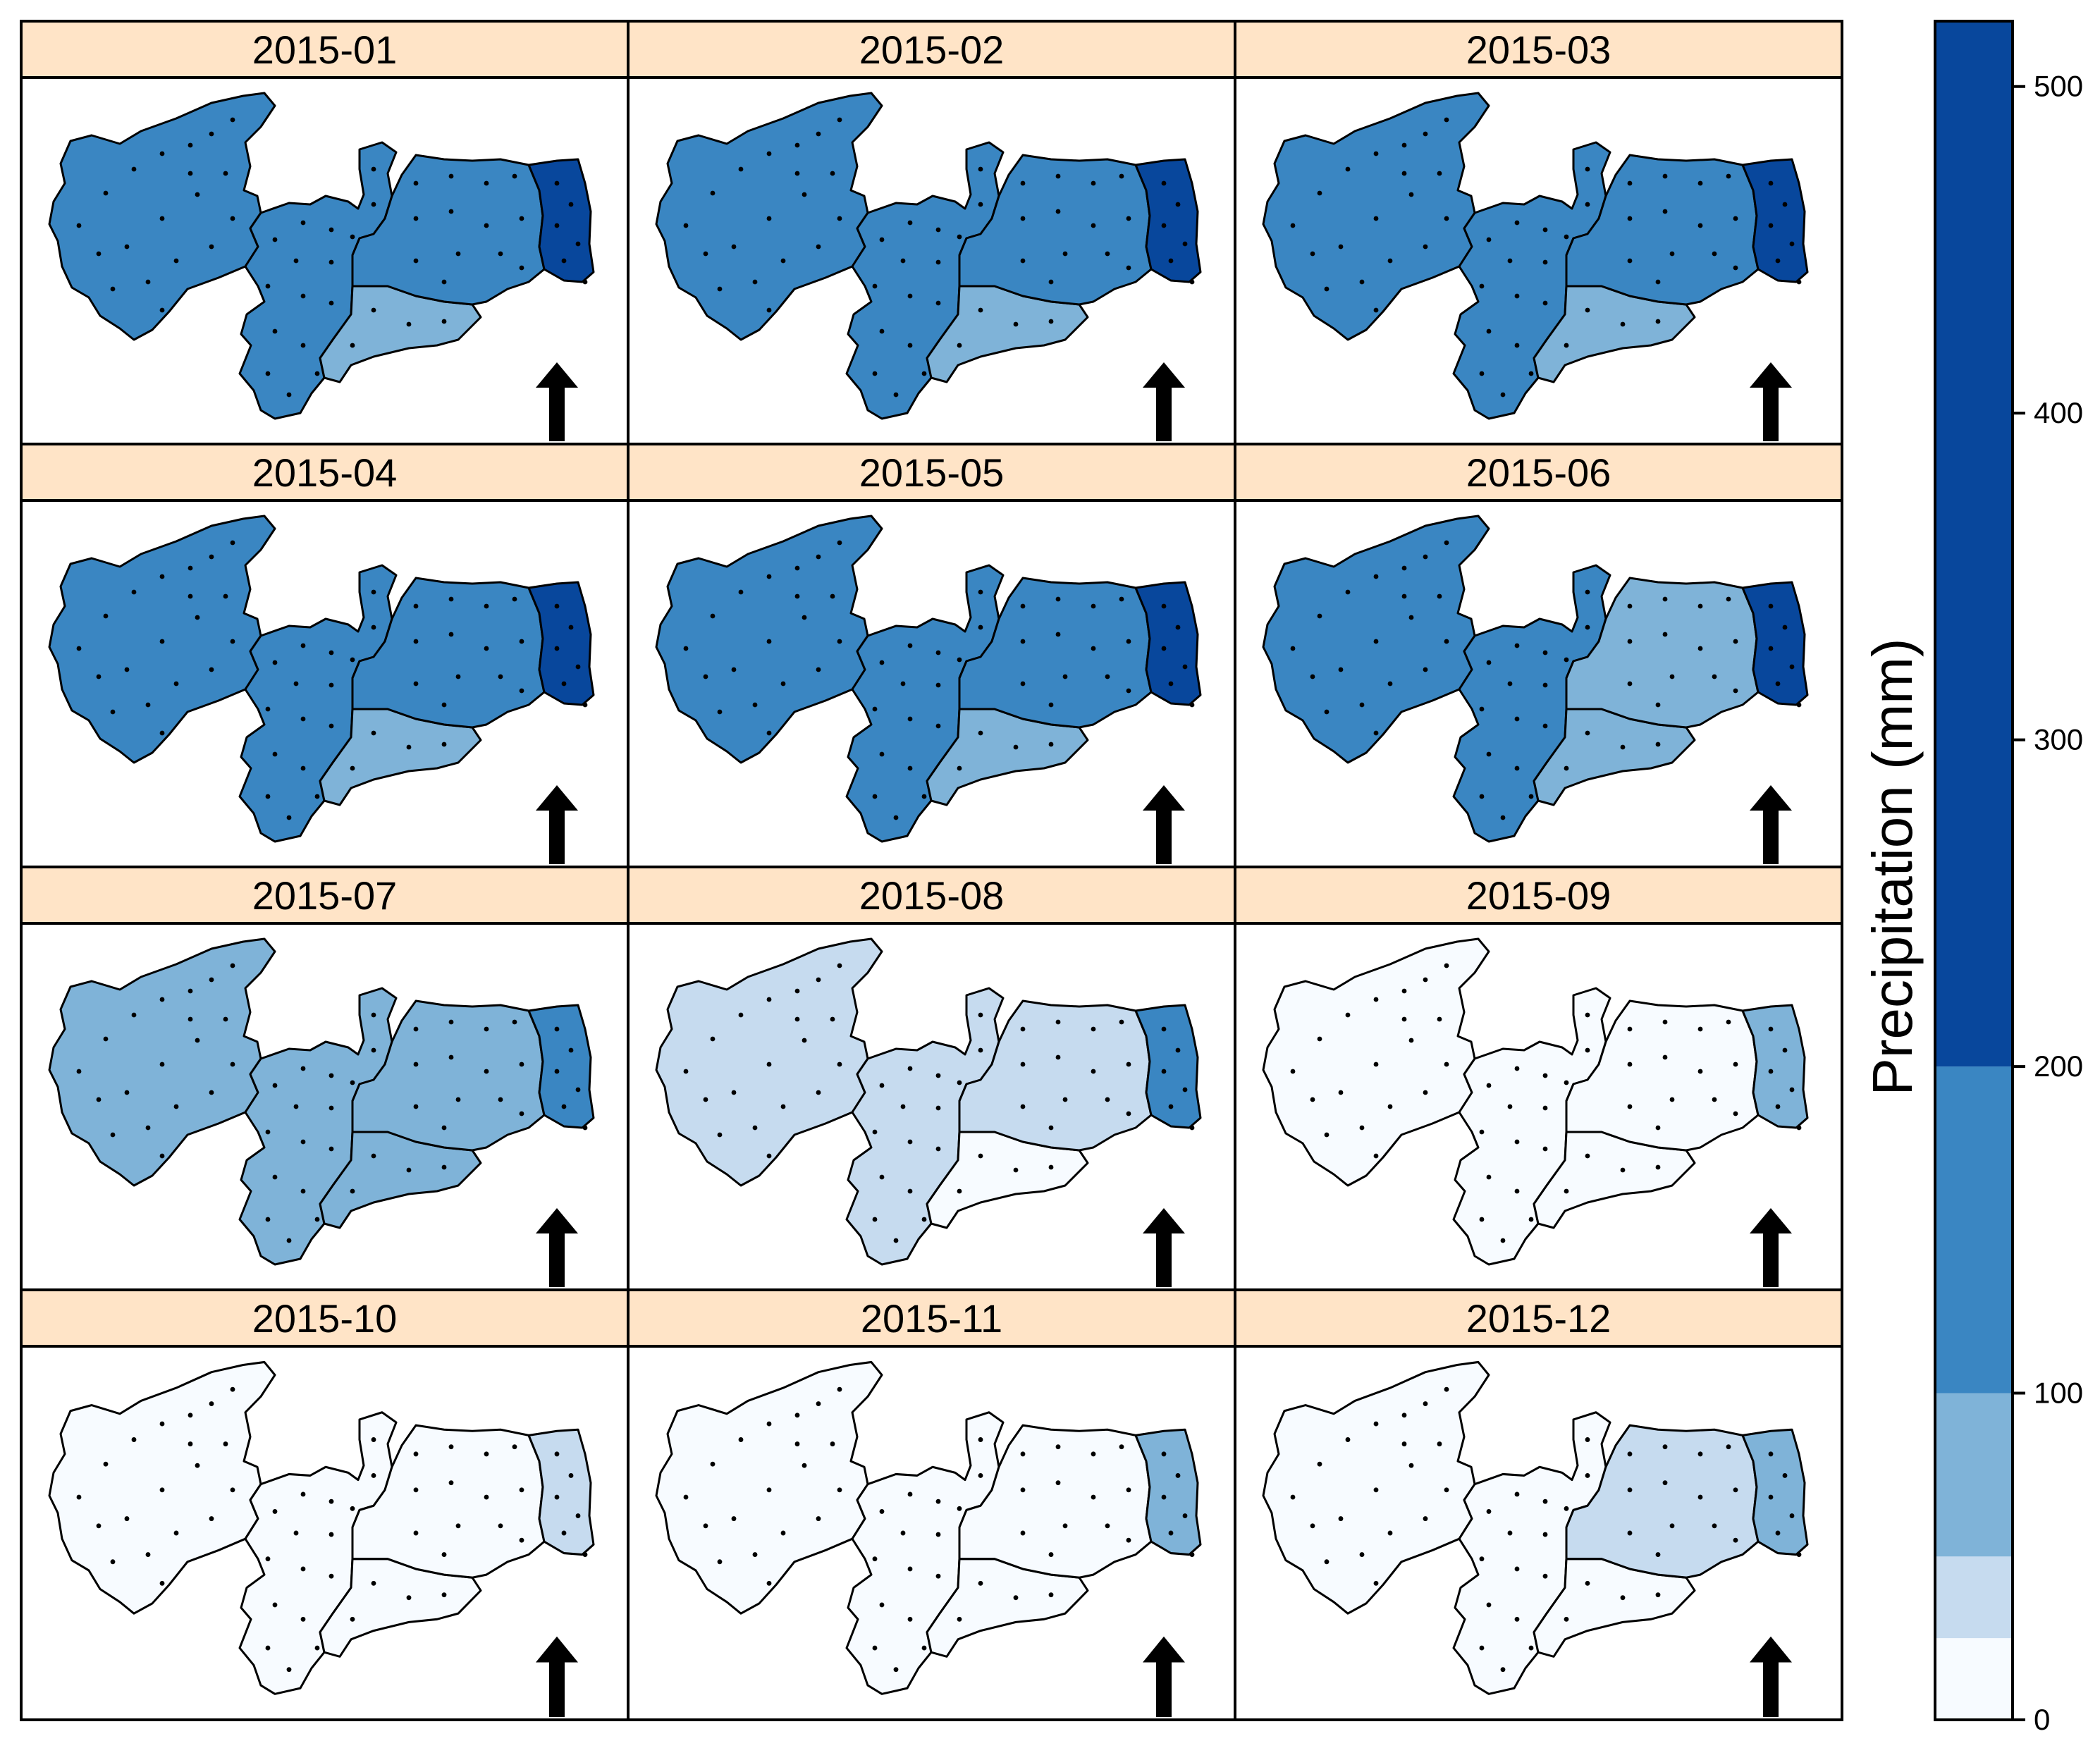 The image size is (2100, 1760). What do you see at coordinates (557, 798) in the screenshot?
I see `north-arrow-head` at bounding box center [557, 798].